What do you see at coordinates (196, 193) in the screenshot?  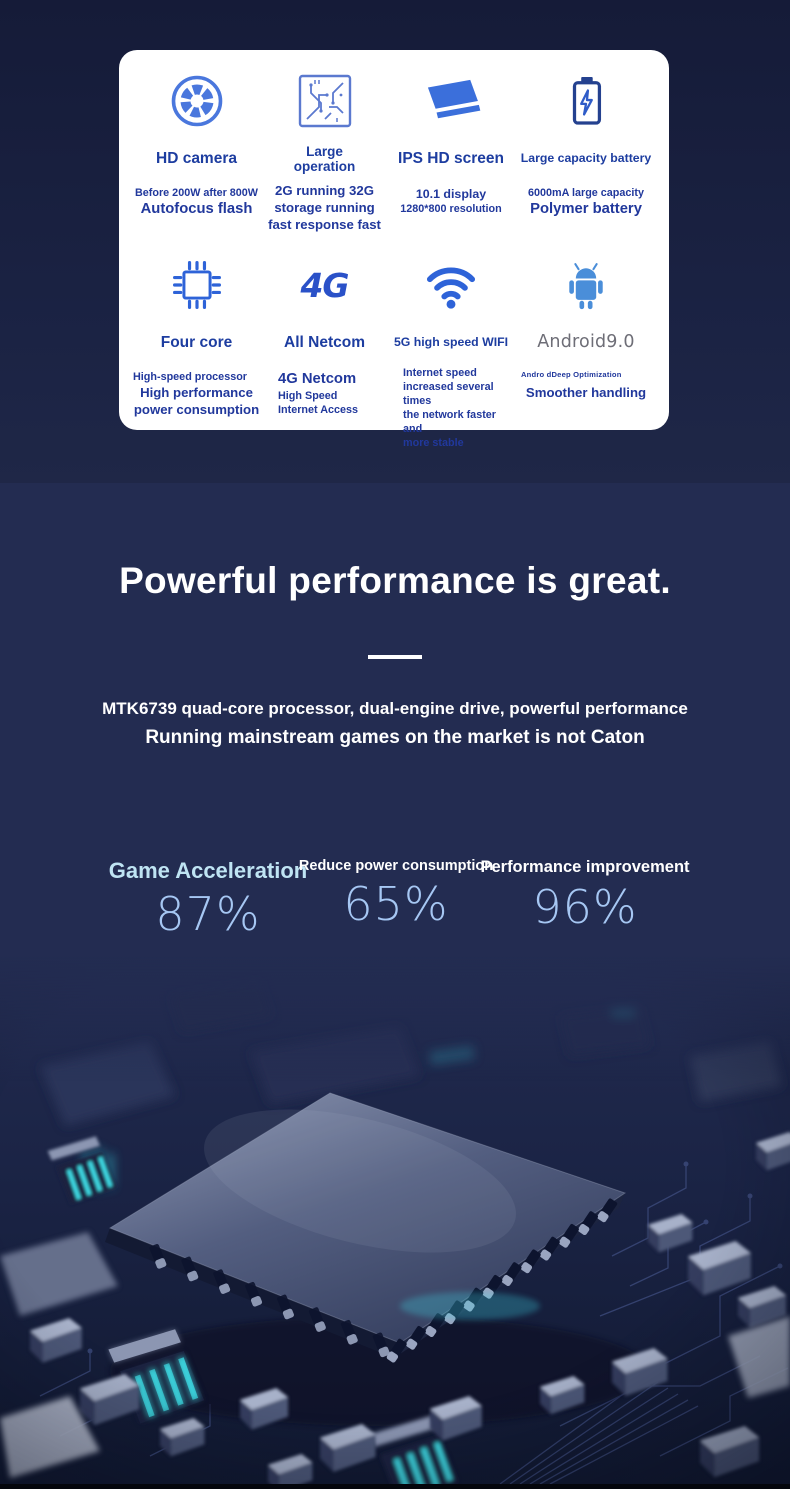 I see `feature-desc-line: Before 200W after 800W` at bounding box center [196, 193].